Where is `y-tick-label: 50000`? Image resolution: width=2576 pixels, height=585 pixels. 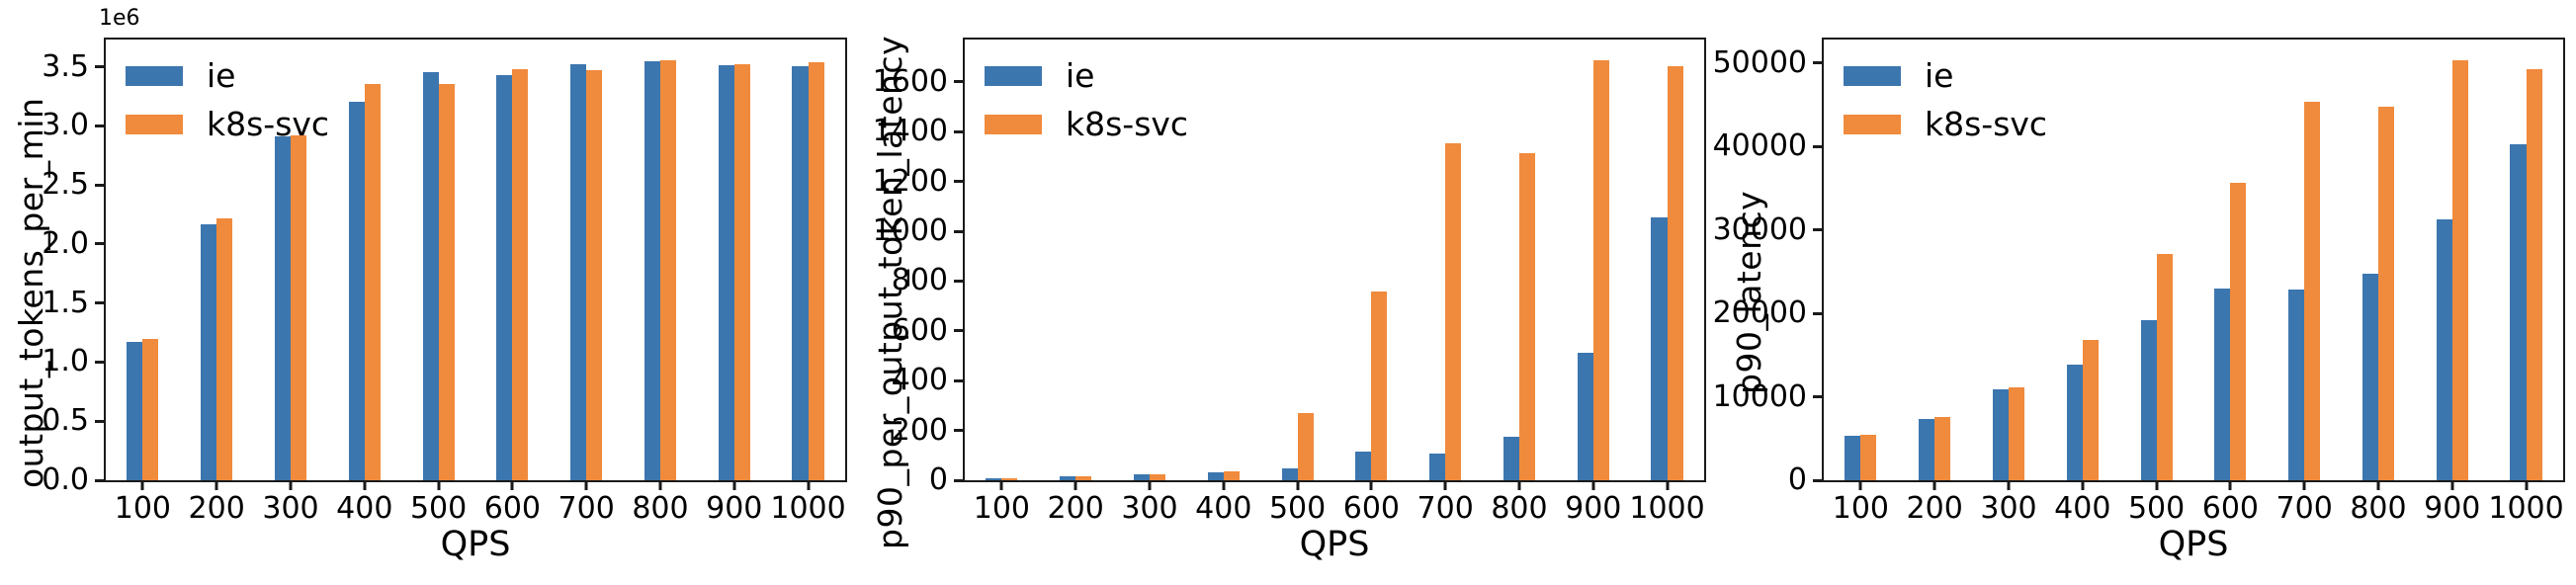
y-tick-label: 50000 is located at coordinates (1759, 62).